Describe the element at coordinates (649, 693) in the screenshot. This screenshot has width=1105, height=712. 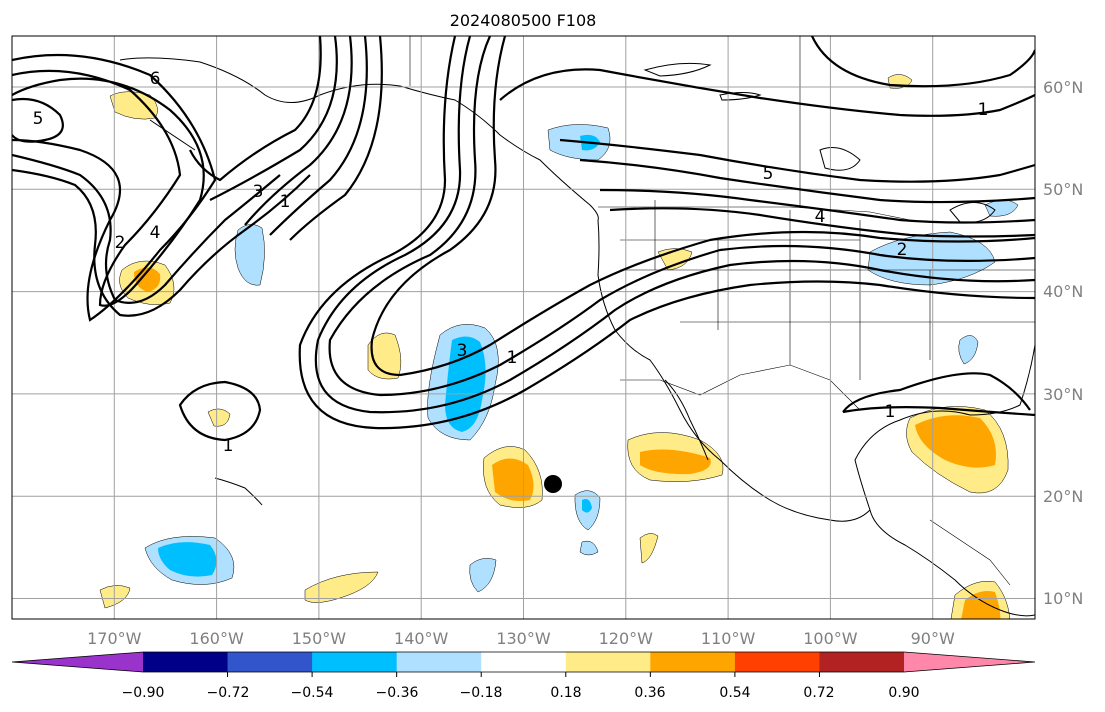
I see `colorbar-tick-label: 0.36` at that location.